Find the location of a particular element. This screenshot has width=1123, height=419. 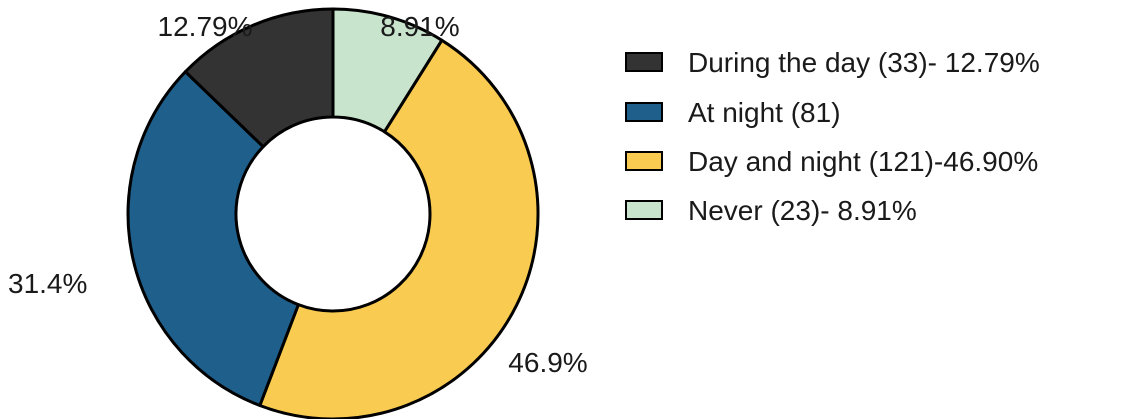

legend-label-at-night: At night (81) is located at coordinates (764, 112).